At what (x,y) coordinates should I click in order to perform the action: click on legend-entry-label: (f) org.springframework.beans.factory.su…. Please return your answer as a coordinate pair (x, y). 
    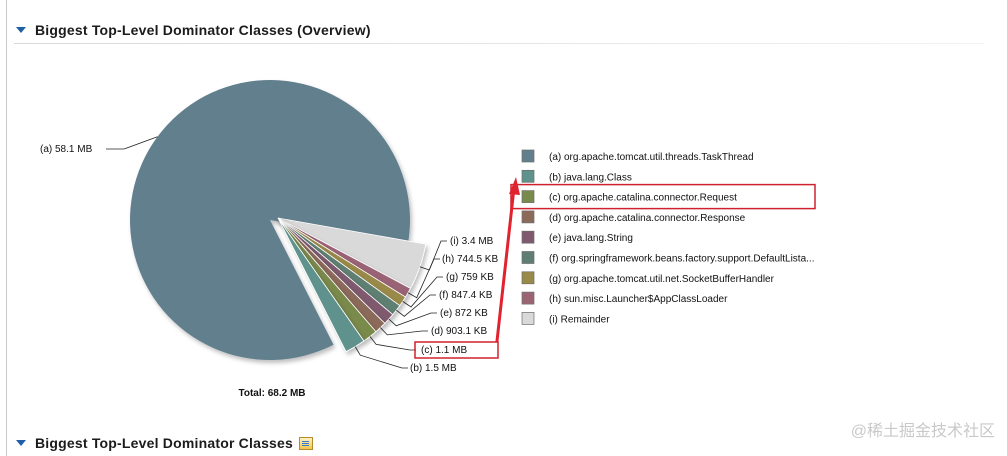
    Looking at the image, I should click on (681, 259).